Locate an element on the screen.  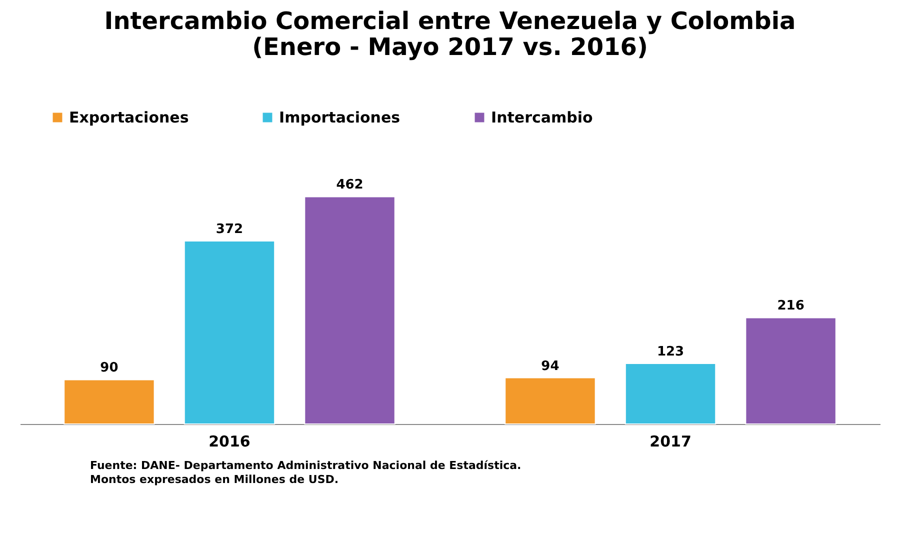
data-label: 90 is located at coordinates (109, 368).